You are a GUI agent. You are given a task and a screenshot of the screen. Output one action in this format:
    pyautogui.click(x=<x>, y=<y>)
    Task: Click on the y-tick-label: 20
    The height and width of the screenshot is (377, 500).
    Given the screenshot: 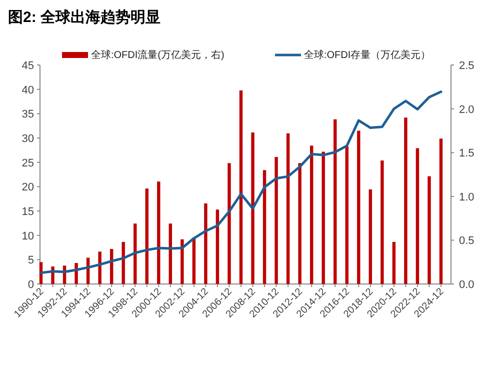 What is the action you would take?
    pyautogui.click(x=28, y=188)
    